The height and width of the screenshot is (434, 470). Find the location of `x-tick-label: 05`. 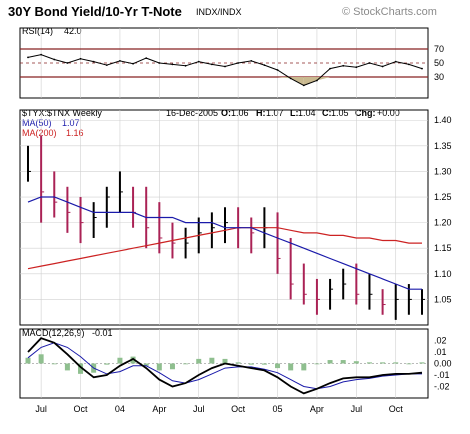

x-tick-label: 05 is located at coordinates (278, 409).